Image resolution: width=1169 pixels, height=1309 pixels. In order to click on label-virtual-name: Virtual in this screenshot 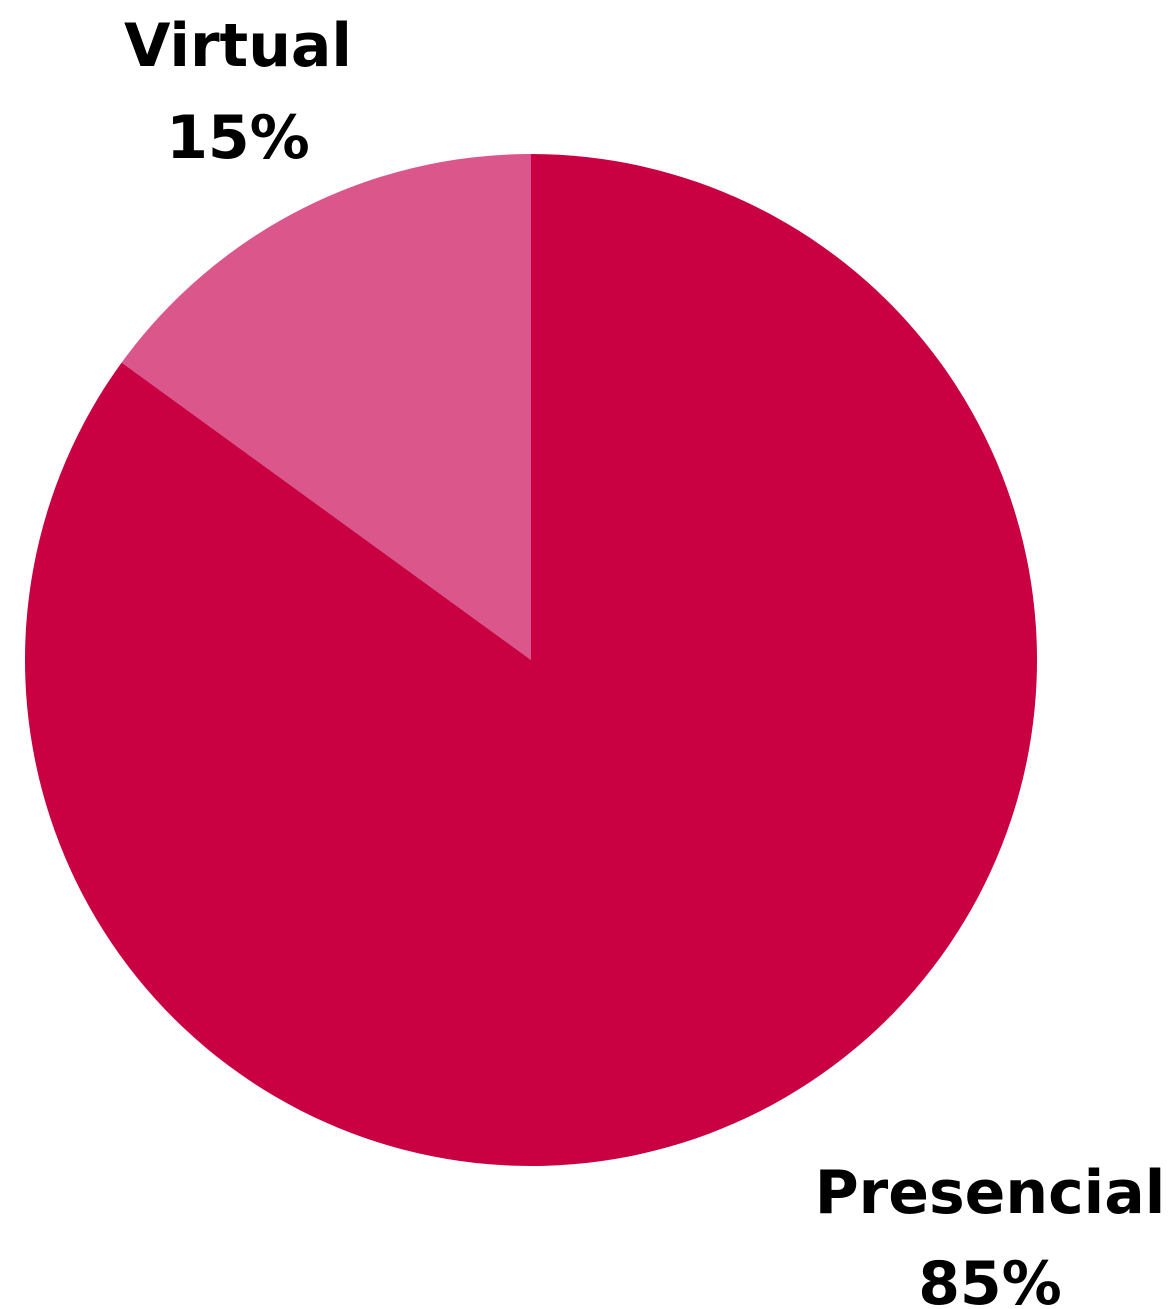, I will do `click(238, 46)`.